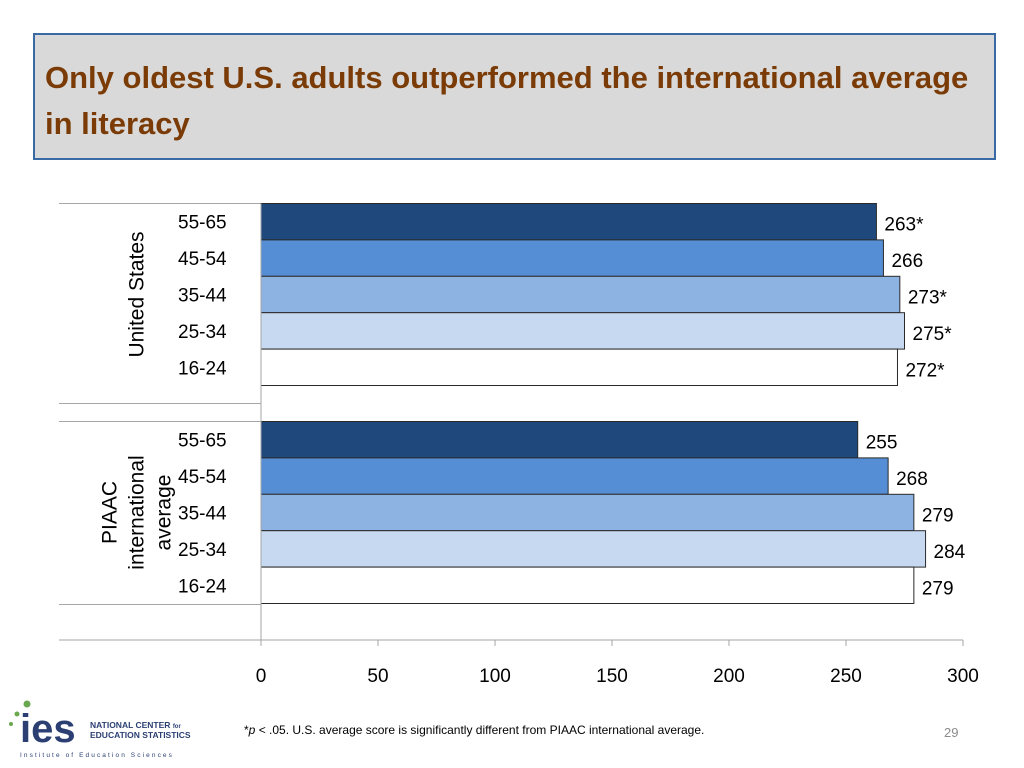  I want to click on x-tick-label: 100, so click(495, 676).